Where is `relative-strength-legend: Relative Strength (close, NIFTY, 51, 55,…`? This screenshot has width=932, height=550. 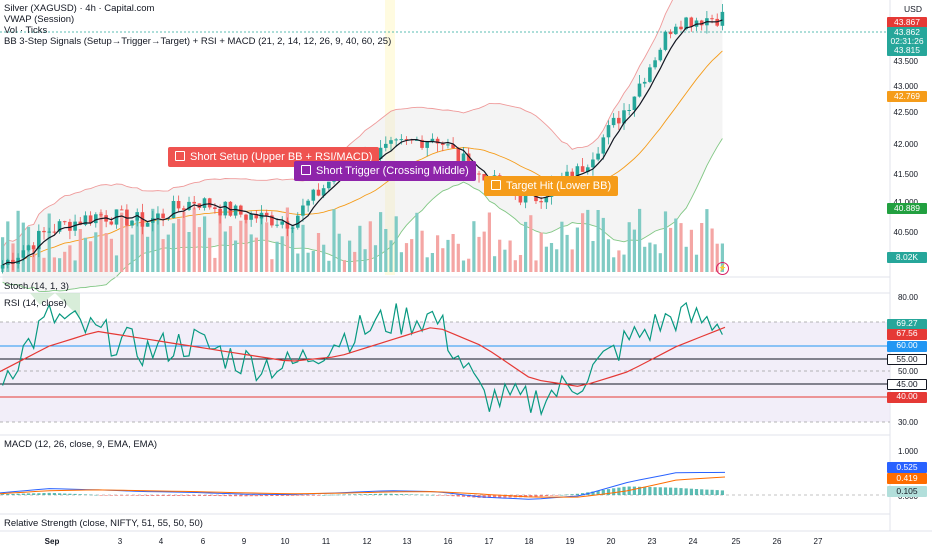 relative-strength-legend: Relative Strength (close, NIFTY, 51, 55,… is located at coordinates (103, 523).